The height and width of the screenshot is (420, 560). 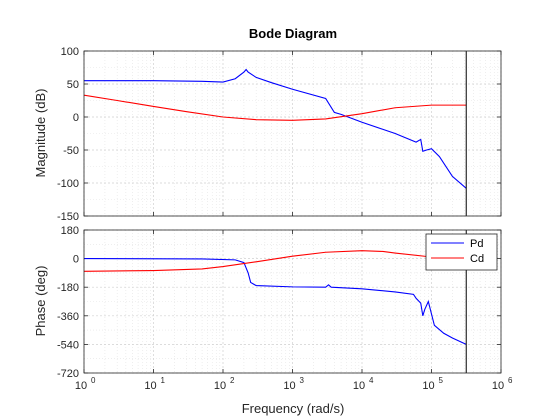 I want to click on phase-y-tick-label: -360, so click(x=68, y=317).